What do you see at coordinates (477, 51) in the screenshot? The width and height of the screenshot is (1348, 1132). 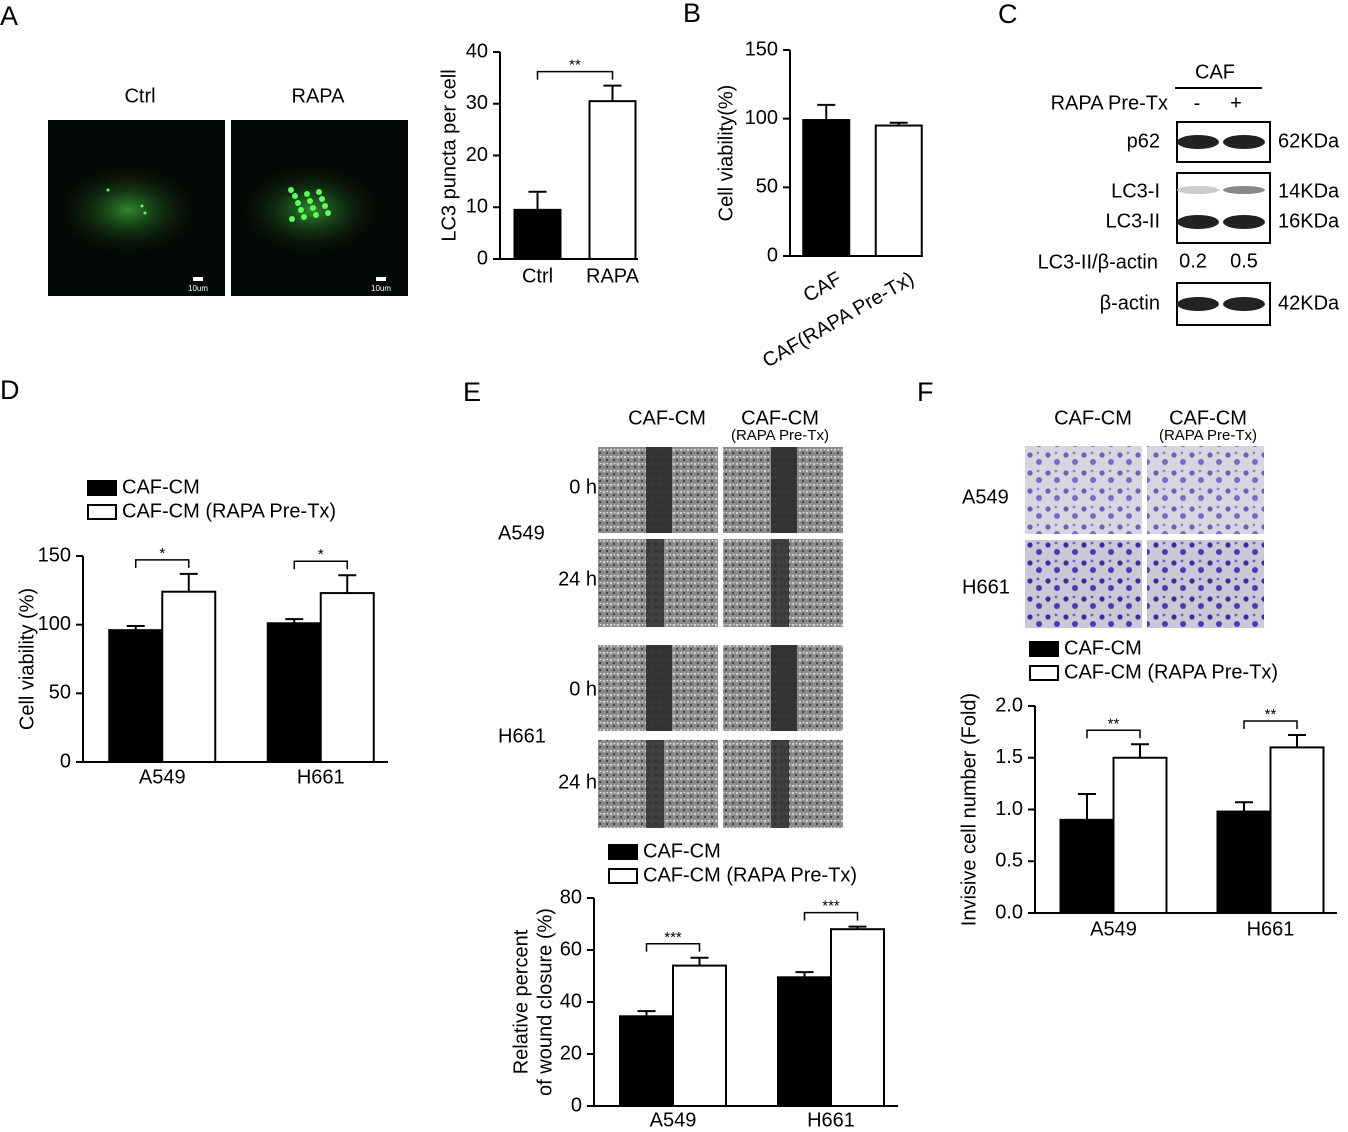 I see `y-tick-label: 40` at bounding box center [477, 51].